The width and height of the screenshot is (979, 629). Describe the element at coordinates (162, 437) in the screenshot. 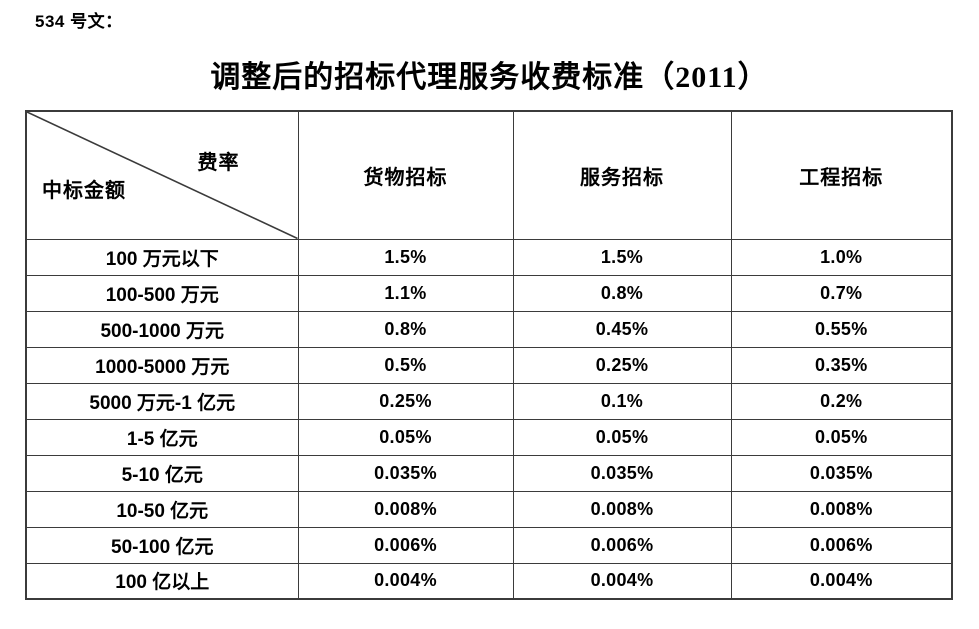

I see `amount-range-cell: 1-5 亿元` at that location.